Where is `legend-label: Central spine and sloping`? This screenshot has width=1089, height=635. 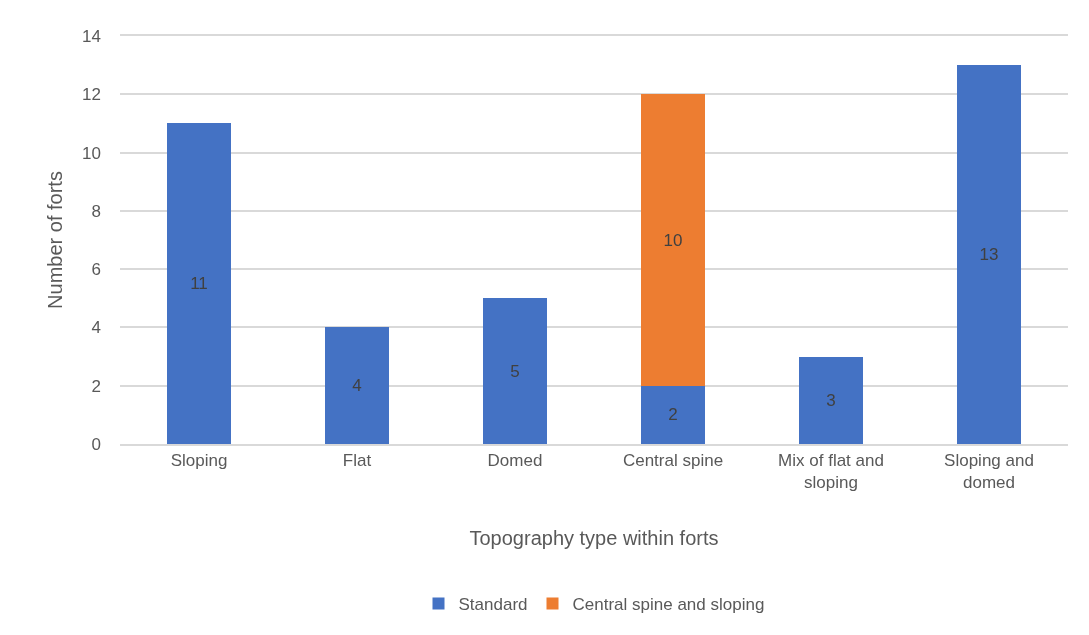
legend-label: Central spine and sloping is located at coordinates (668, 605).